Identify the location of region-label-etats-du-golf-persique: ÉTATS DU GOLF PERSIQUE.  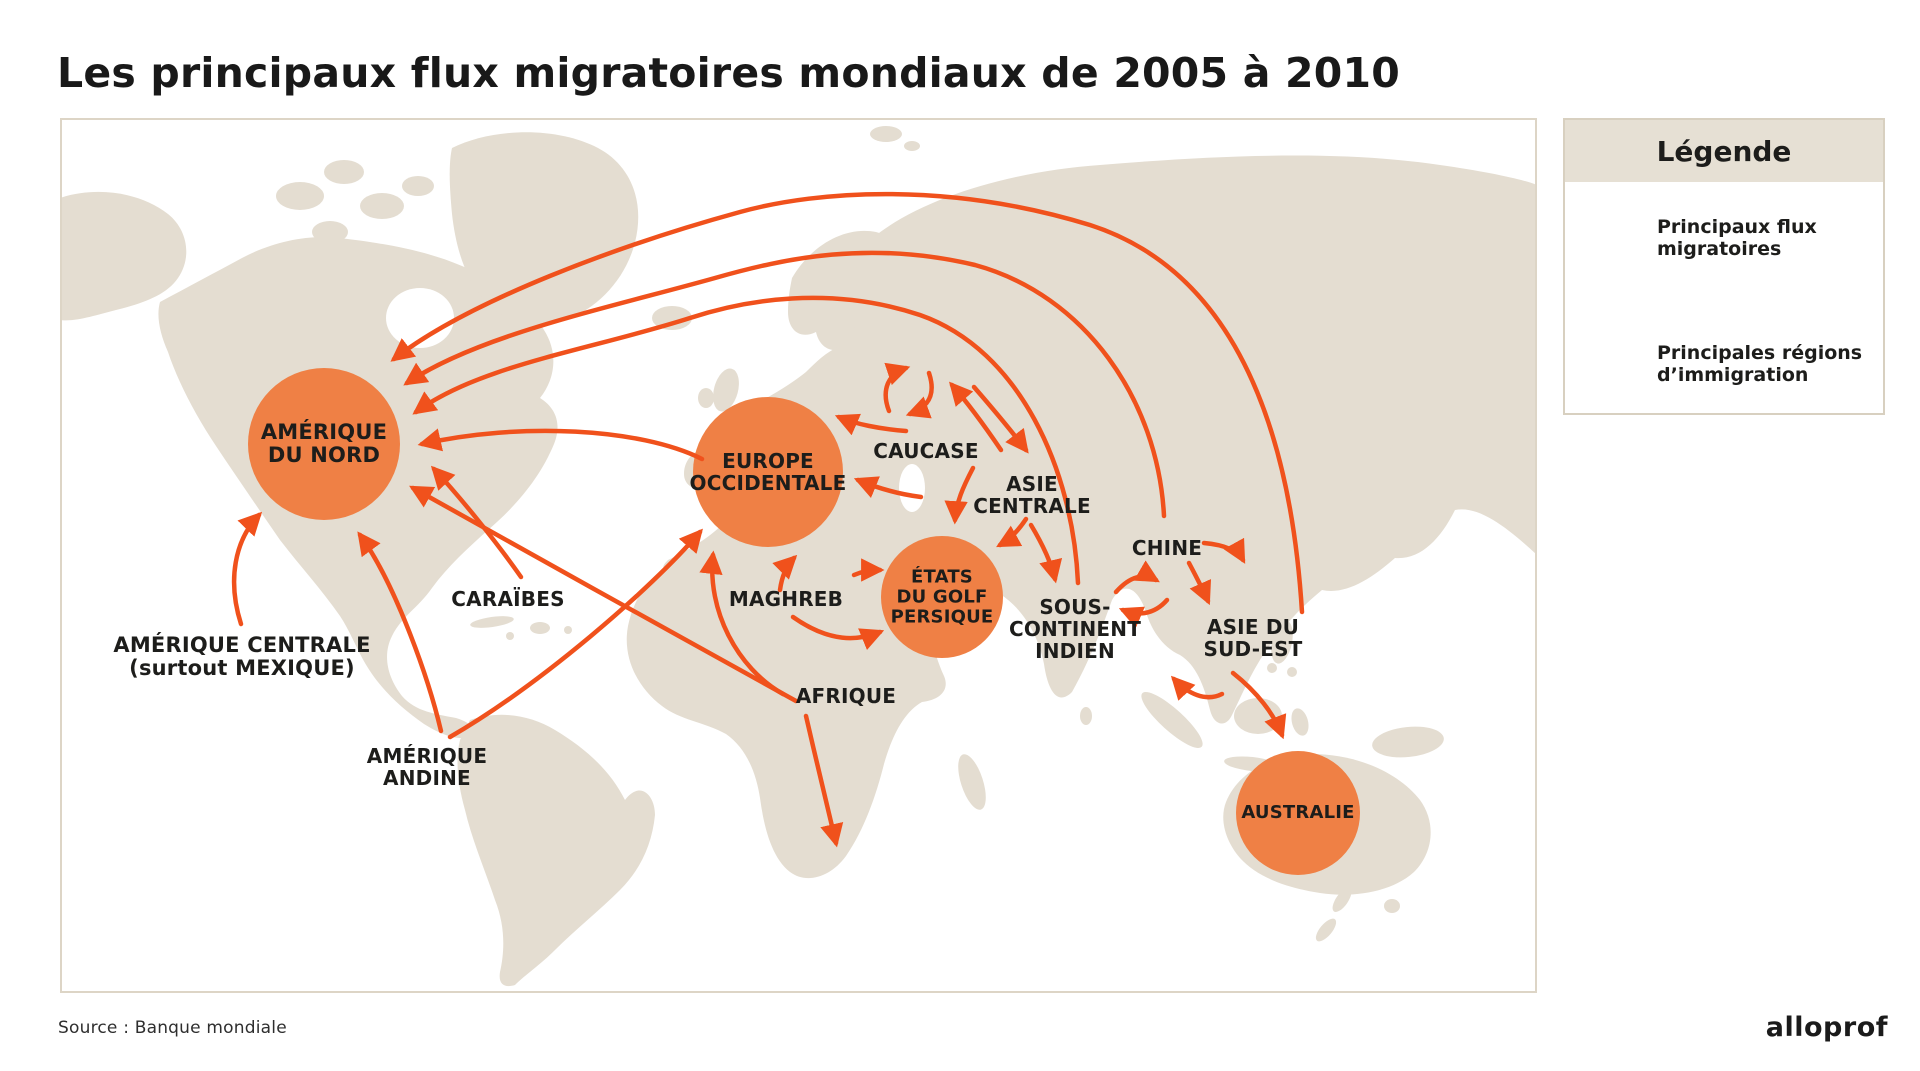
(942, 596).